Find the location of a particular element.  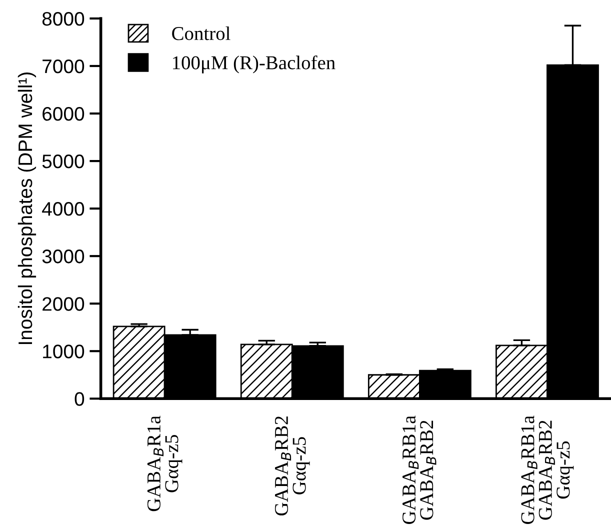

y-tick-label: 5000 is located at coordinates (63, 161).